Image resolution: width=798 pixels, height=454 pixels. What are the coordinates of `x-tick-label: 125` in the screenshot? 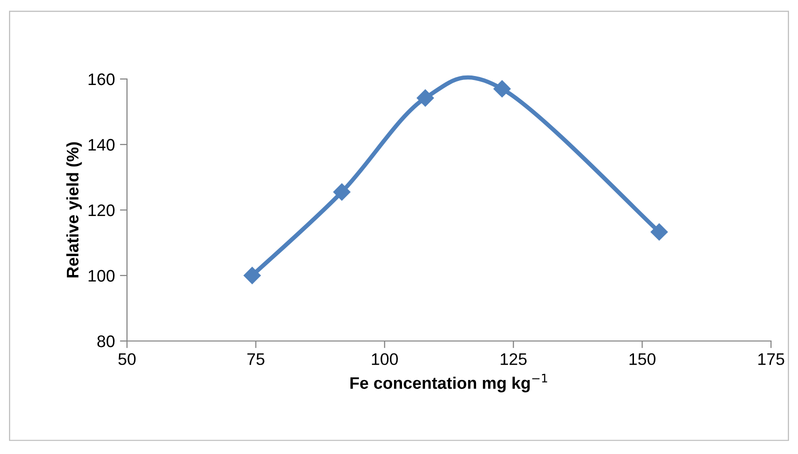 It's located at (513, 359).